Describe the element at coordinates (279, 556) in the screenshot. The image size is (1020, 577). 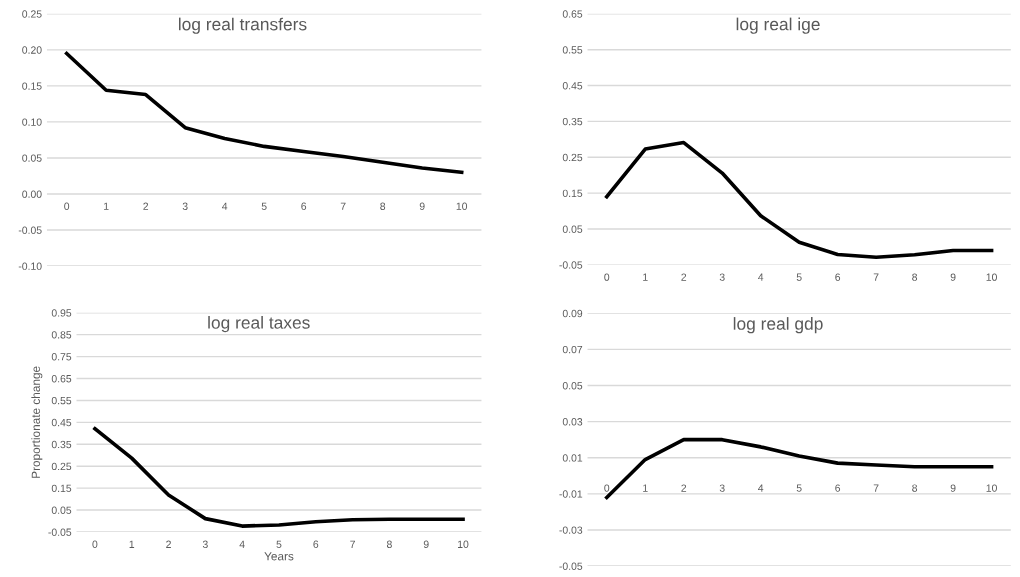
I see `x-axis-title: Years` at that location.